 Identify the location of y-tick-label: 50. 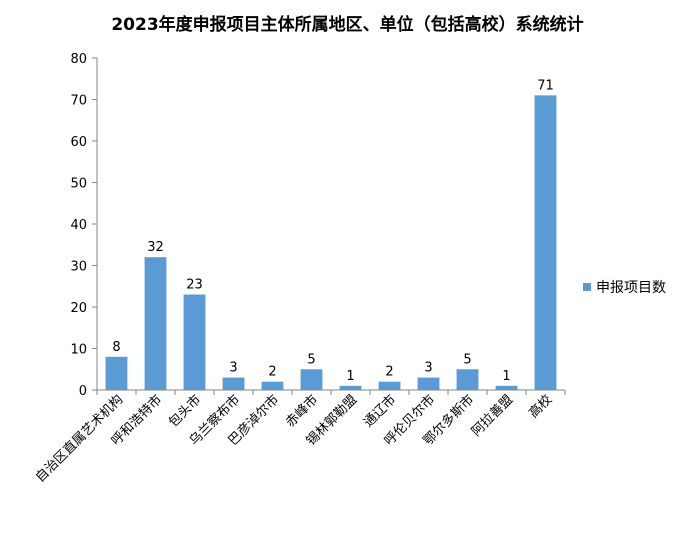
(78, 184).